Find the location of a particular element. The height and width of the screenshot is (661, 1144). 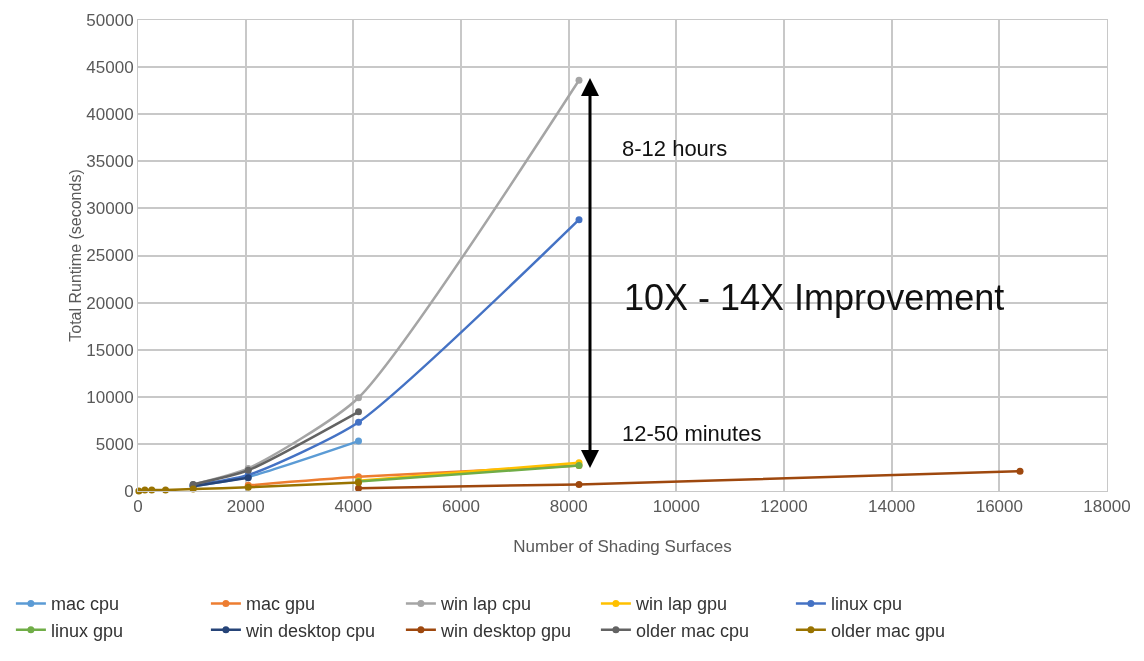

x-tick-label: 8000 is located at coordinates (568, 507).